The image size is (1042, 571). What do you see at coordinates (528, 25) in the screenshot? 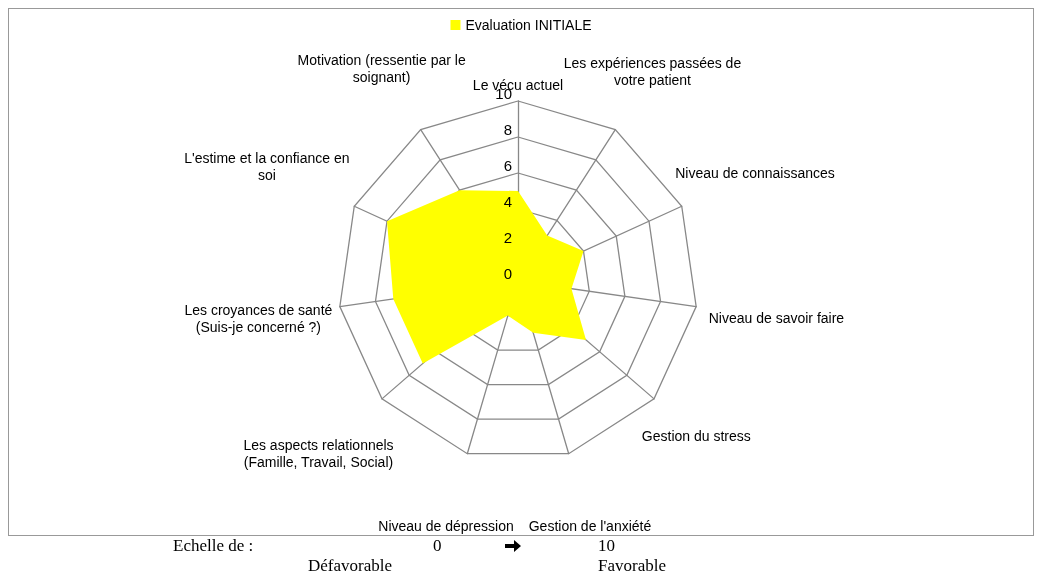
I see `legend-label: Evaluation INITIALE` at bounding box center [528, 25].